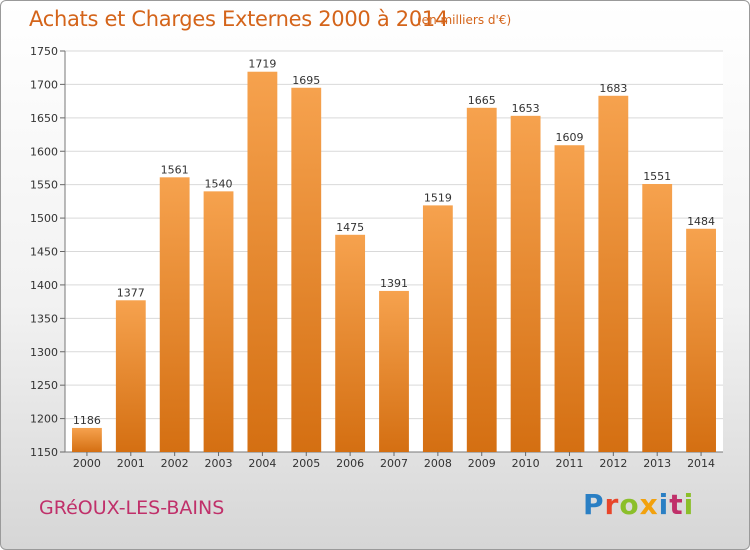 The width and height of the screenshot is (750, 550). What do you see at coordinates (526, 108) in the screenshot?
I see `data-label-2010: 1653` at bounding box center [526, 108].